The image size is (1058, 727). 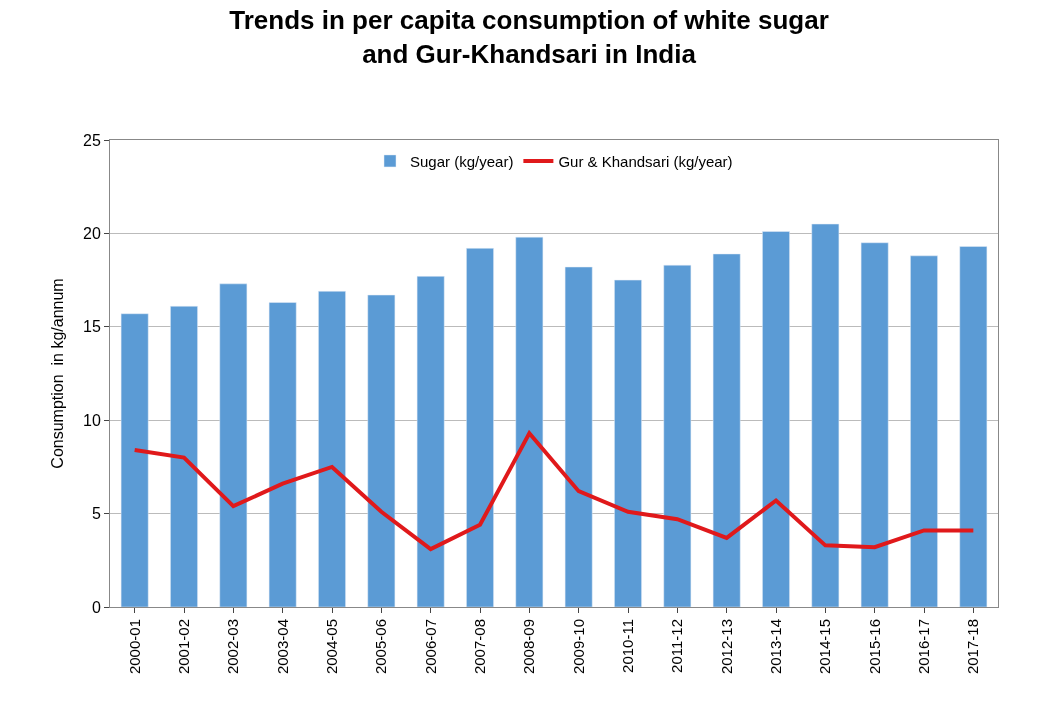 I want to click on x-tick-label: 2009-10, so click(x=578, y=647).